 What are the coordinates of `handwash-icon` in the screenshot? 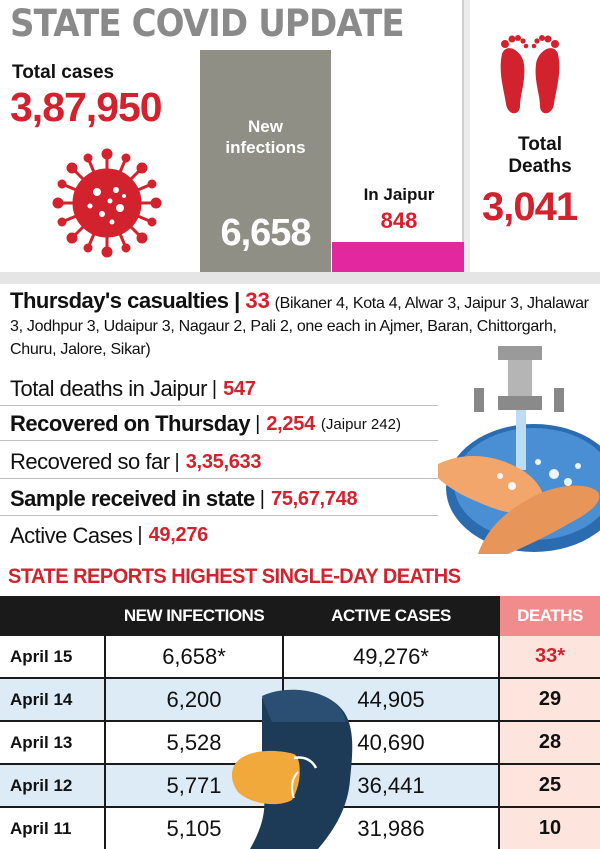 It's located at (519, 450).